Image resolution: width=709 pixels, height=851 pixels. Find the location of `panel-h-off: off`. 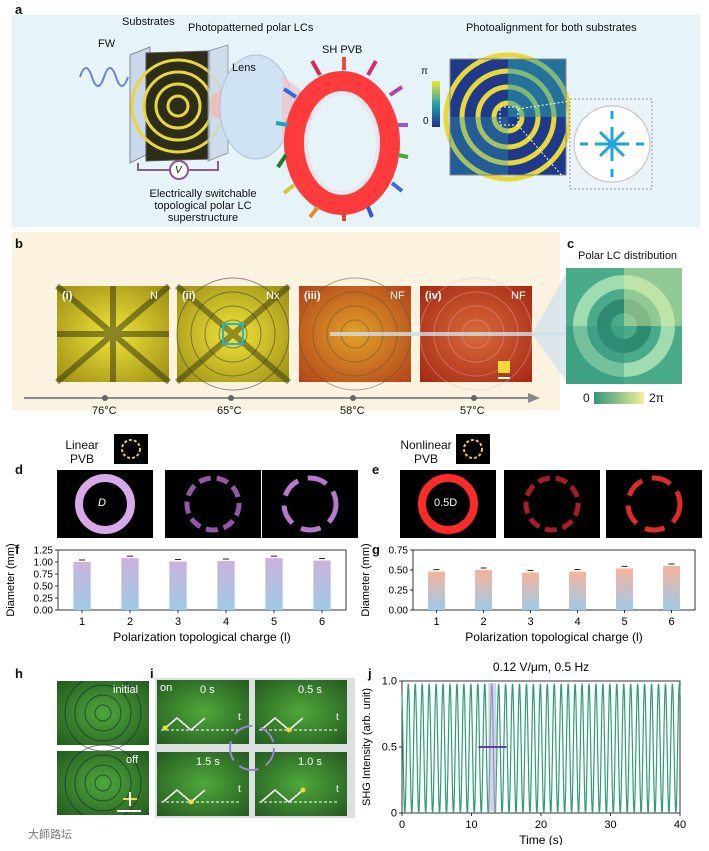

panel-h-off: off is located at coordinates (132, 760).